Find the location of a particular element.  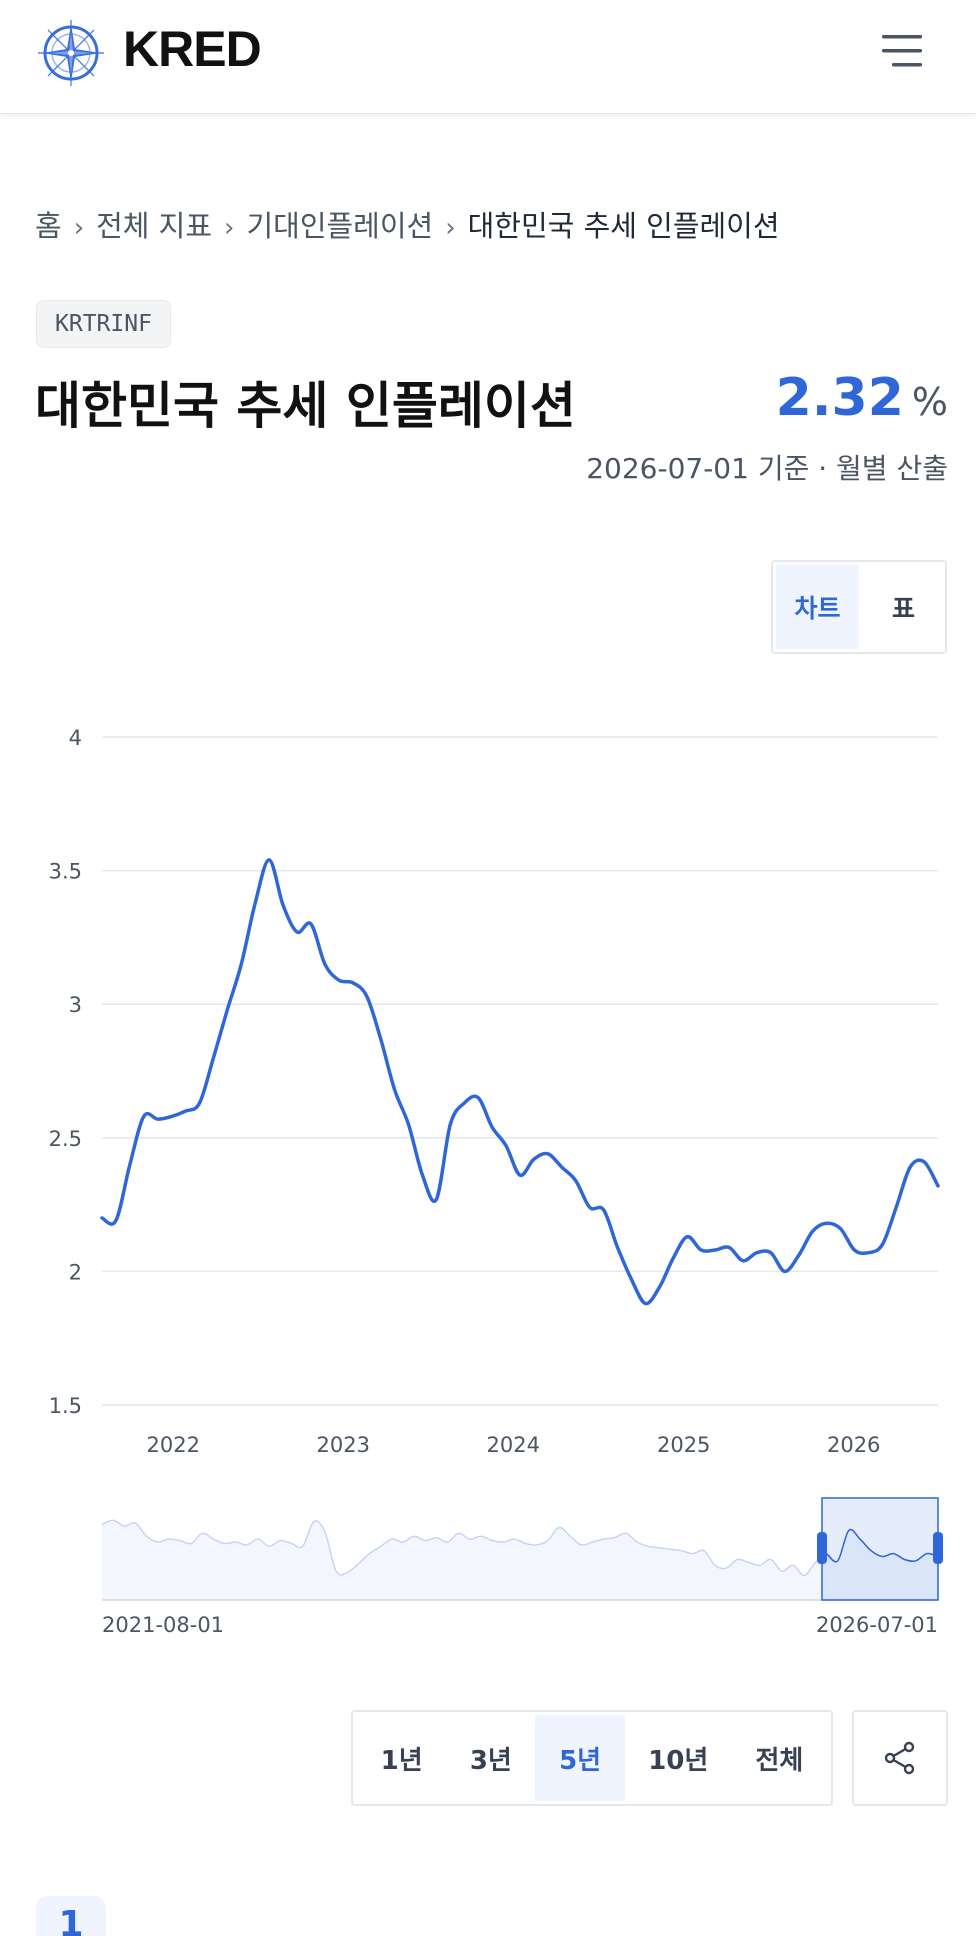

breadcrumb: 홈 › 전체 지표 › 기대인플레이션 › 대한민국 추세 인플레이션 is located at coordinates (407, 224).